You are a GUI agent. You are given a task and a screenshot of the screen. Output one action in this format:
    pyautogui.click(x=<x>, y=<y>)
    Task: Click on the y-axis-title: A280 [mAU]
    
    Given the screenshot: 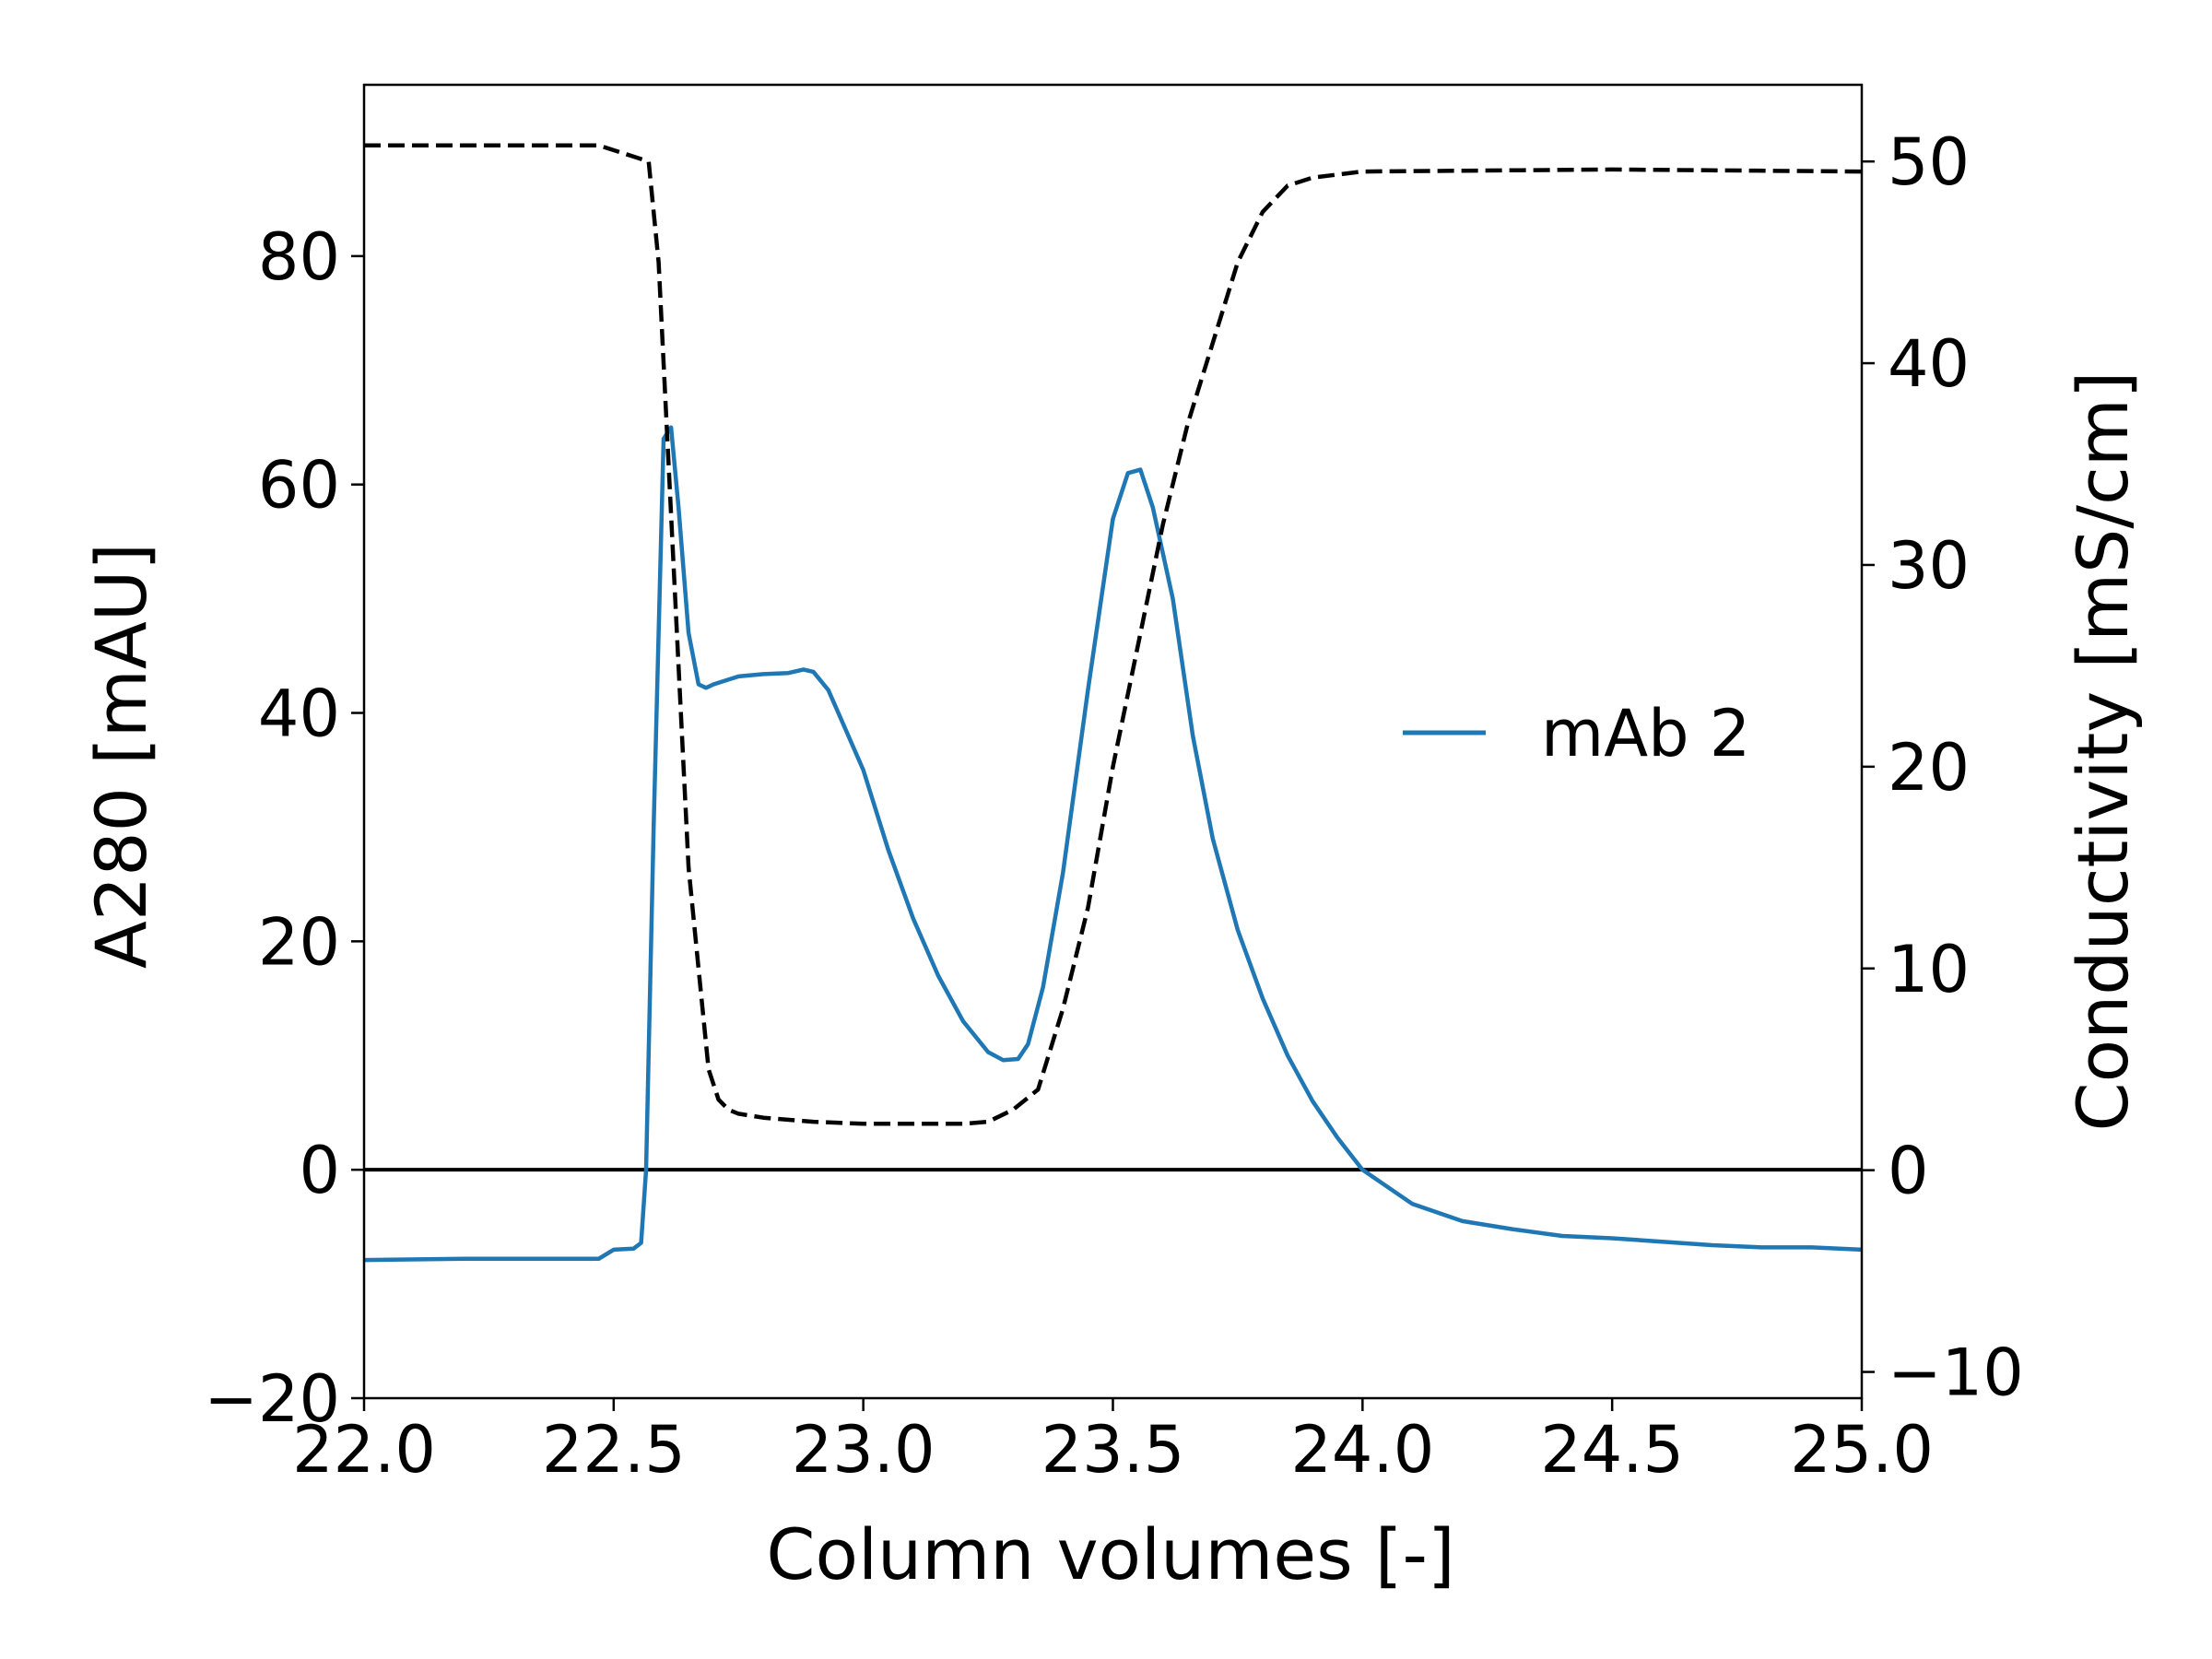 What is the action you would take?
    pyautogui.click(x=121, y=756)
    